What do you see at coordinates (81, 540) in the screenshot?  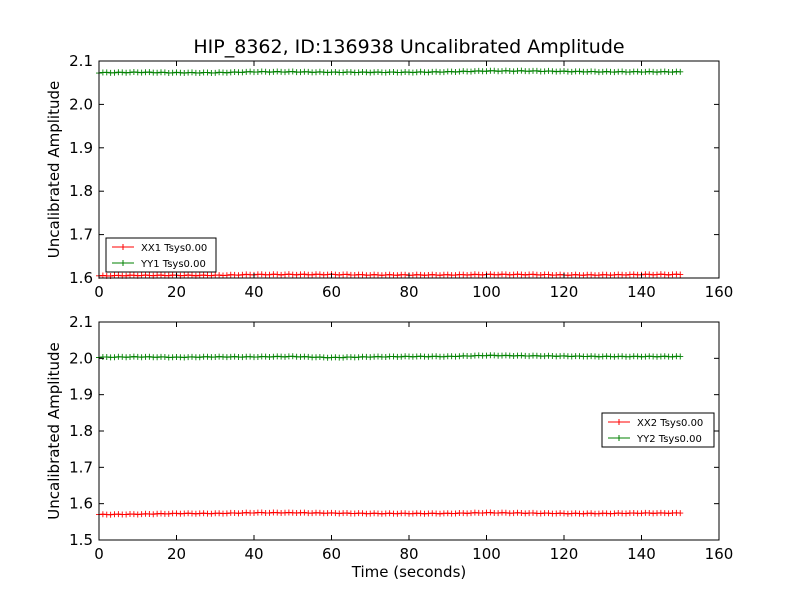 I see `y-tick-label: 1.5` at bounding box center [81, 540].